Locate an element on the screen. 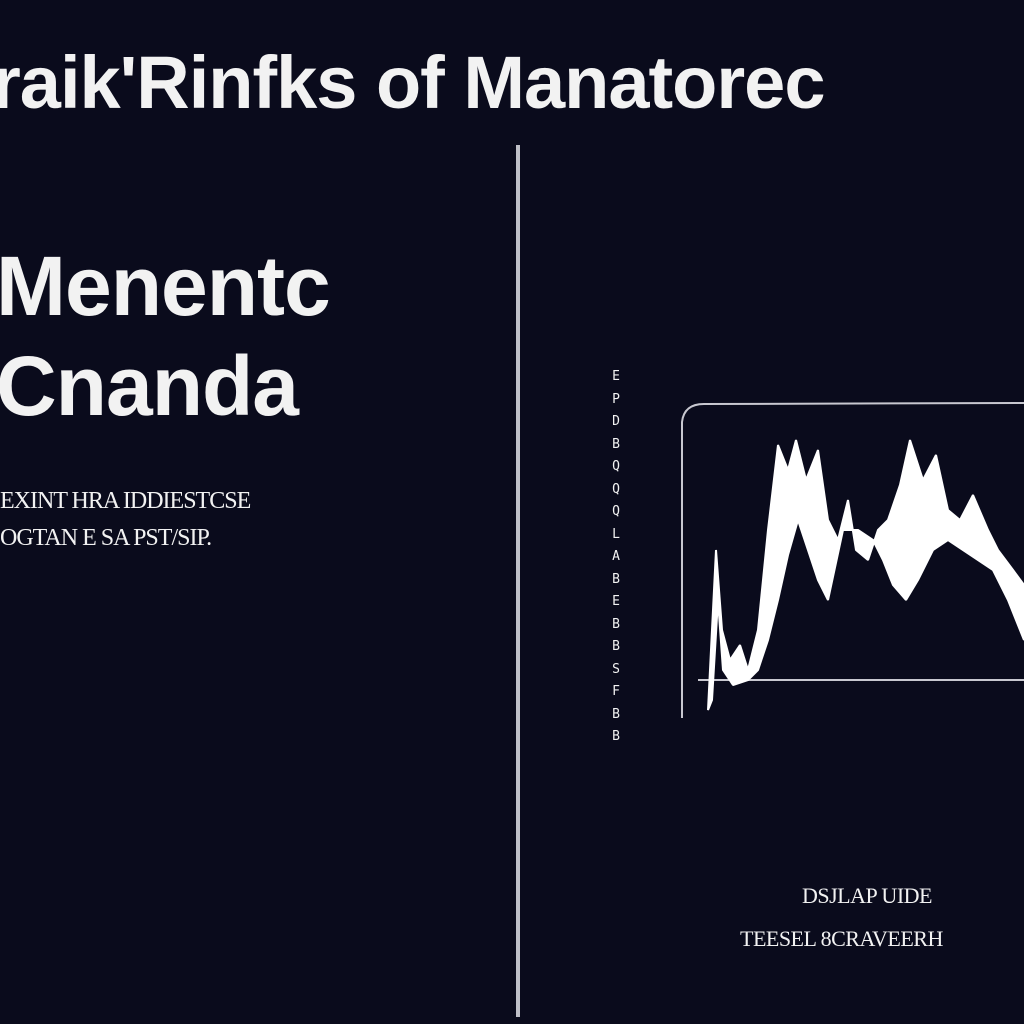 The width and height of the screenshot is (1024, 1024). axis-glyph: L is located at coordinates (616, 534).